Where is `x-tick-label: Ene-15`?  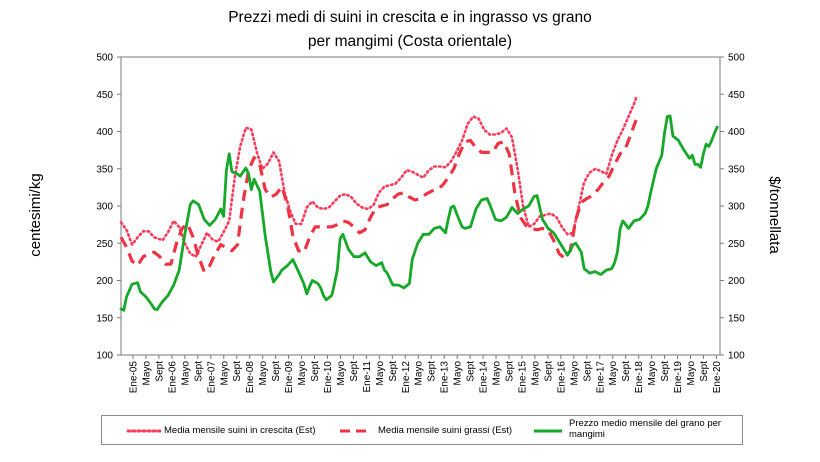 x-tick-label: Ene-15 is located at coordinates (522, 377).